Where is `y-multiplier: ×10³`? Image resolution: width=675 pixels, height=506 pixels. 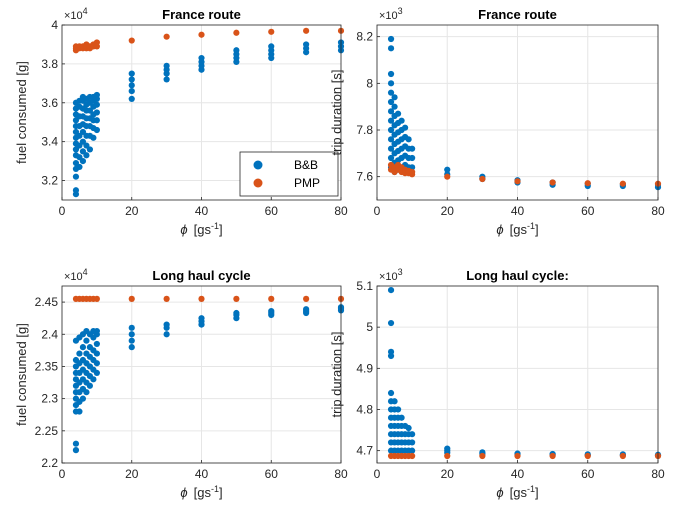 y-multiplier: ×10³ is located at coordinates (391, 275).